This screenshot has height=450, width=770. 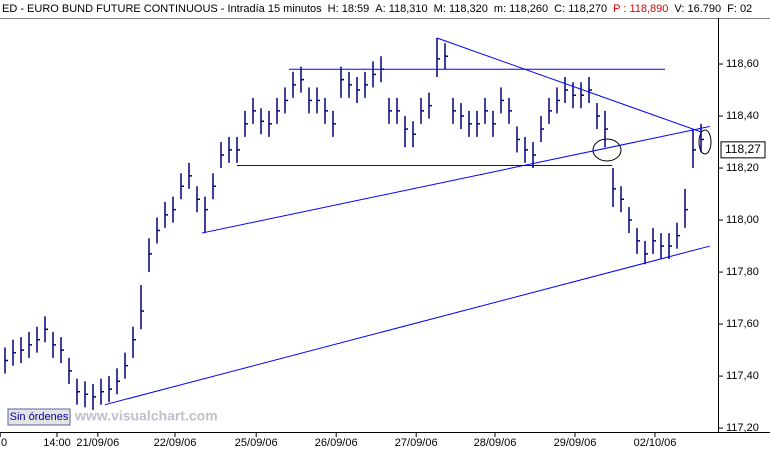 I want to click on x-tick-label: 22/09/06, so click(x=175, y=443).